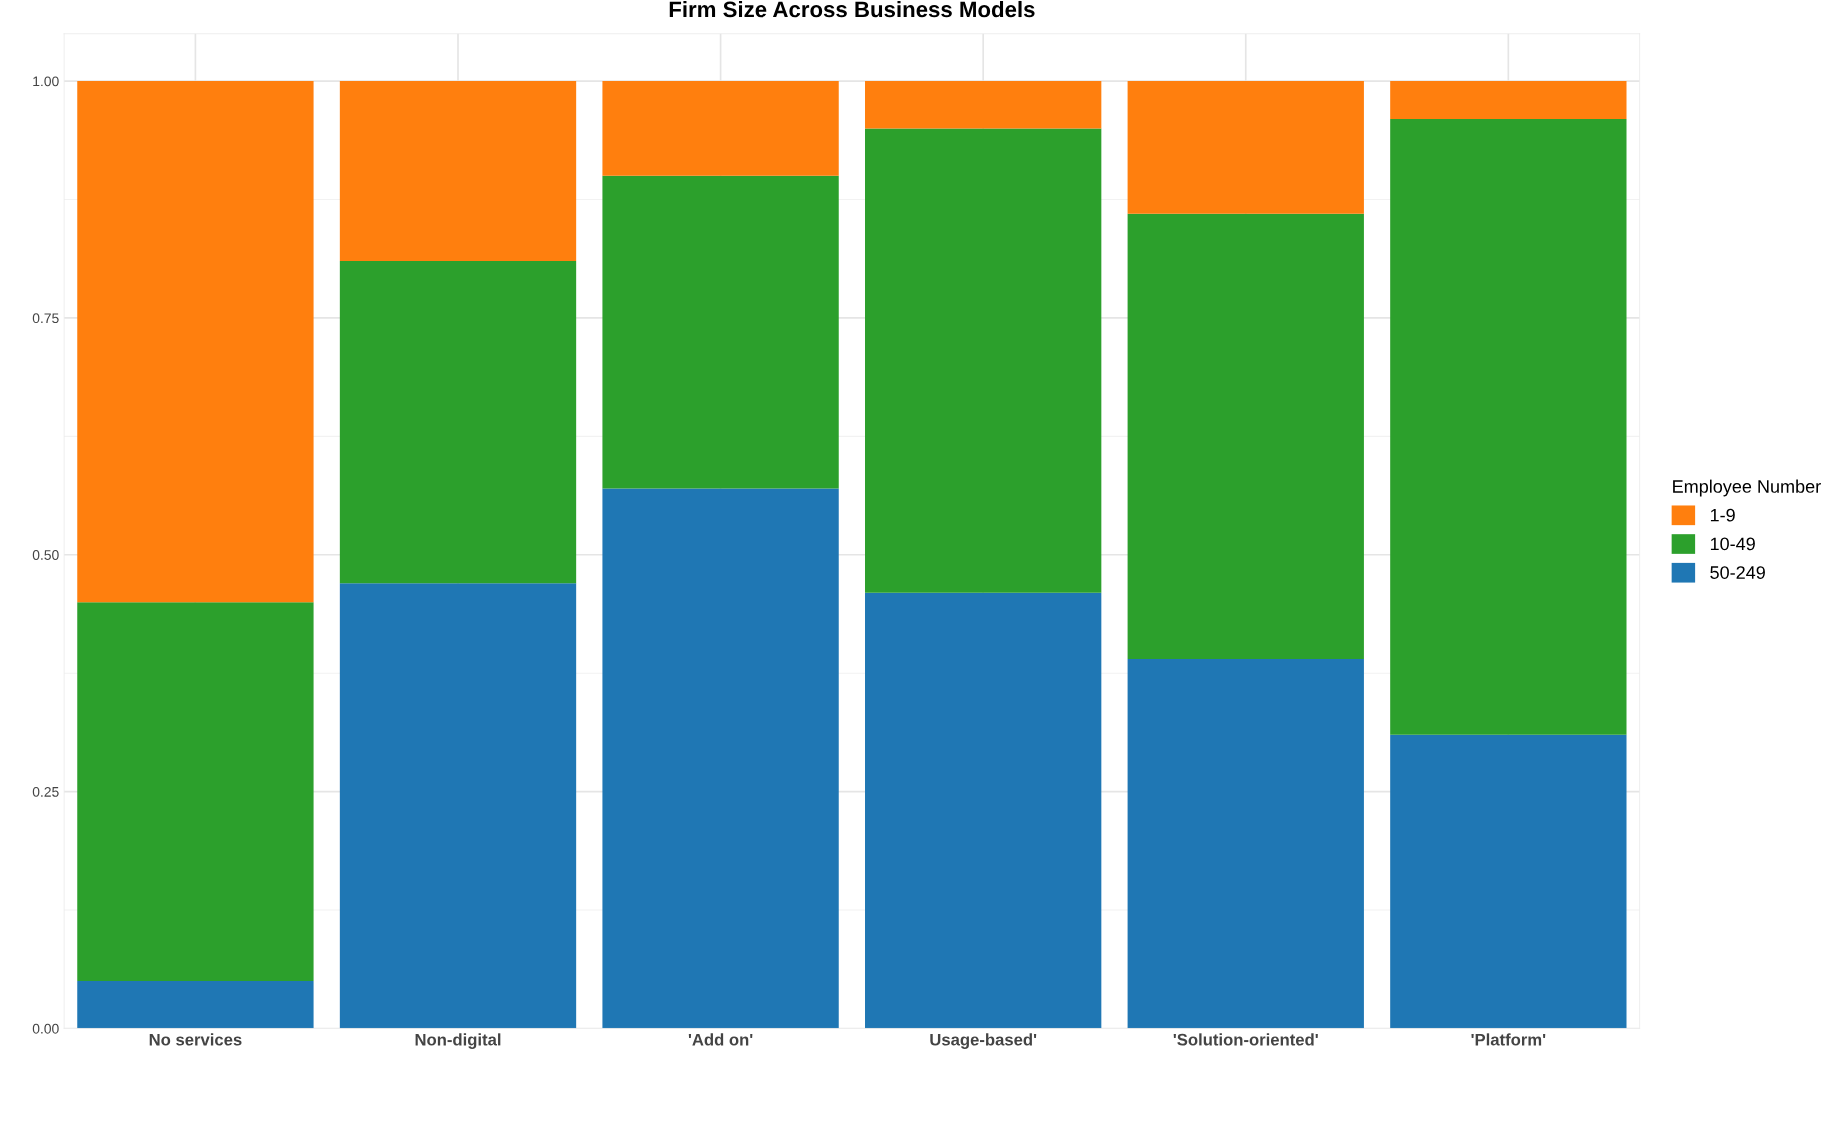  Describe the element at coordinates (1747, 488) in the screenshot. I see `legend-title: Employee Number` at that location.